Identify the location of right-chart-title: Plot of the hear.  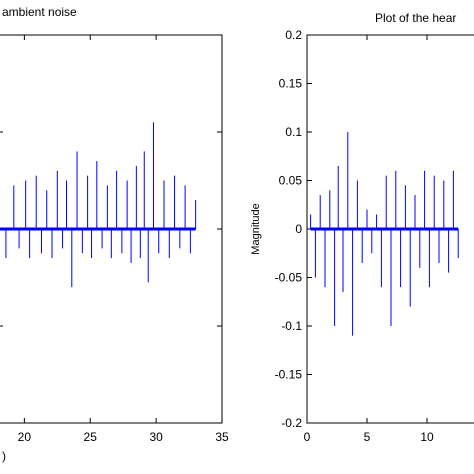
(415, 18).